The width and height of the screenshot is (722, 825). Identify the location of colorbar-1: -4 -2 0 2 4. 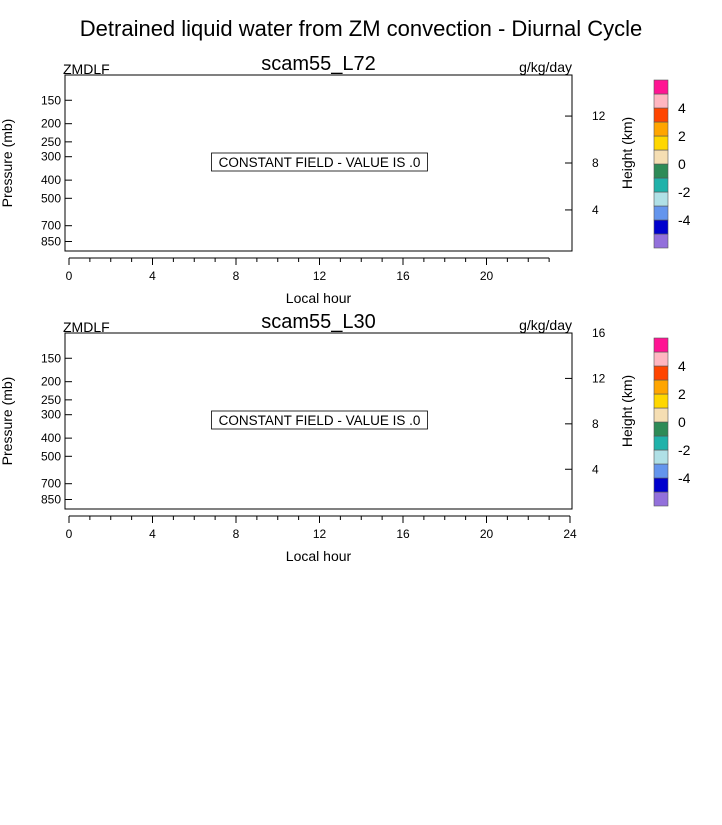
(672, 164).